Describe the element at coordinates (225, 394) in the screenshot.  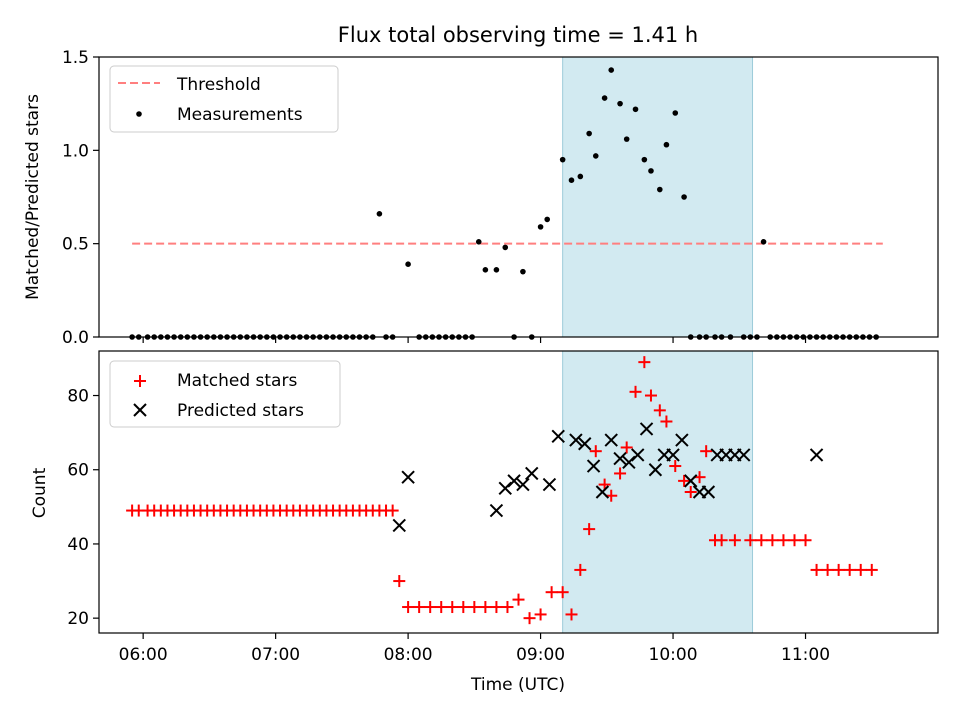
I see `bottom-legend: Matched stars Predicted stars` at that location.